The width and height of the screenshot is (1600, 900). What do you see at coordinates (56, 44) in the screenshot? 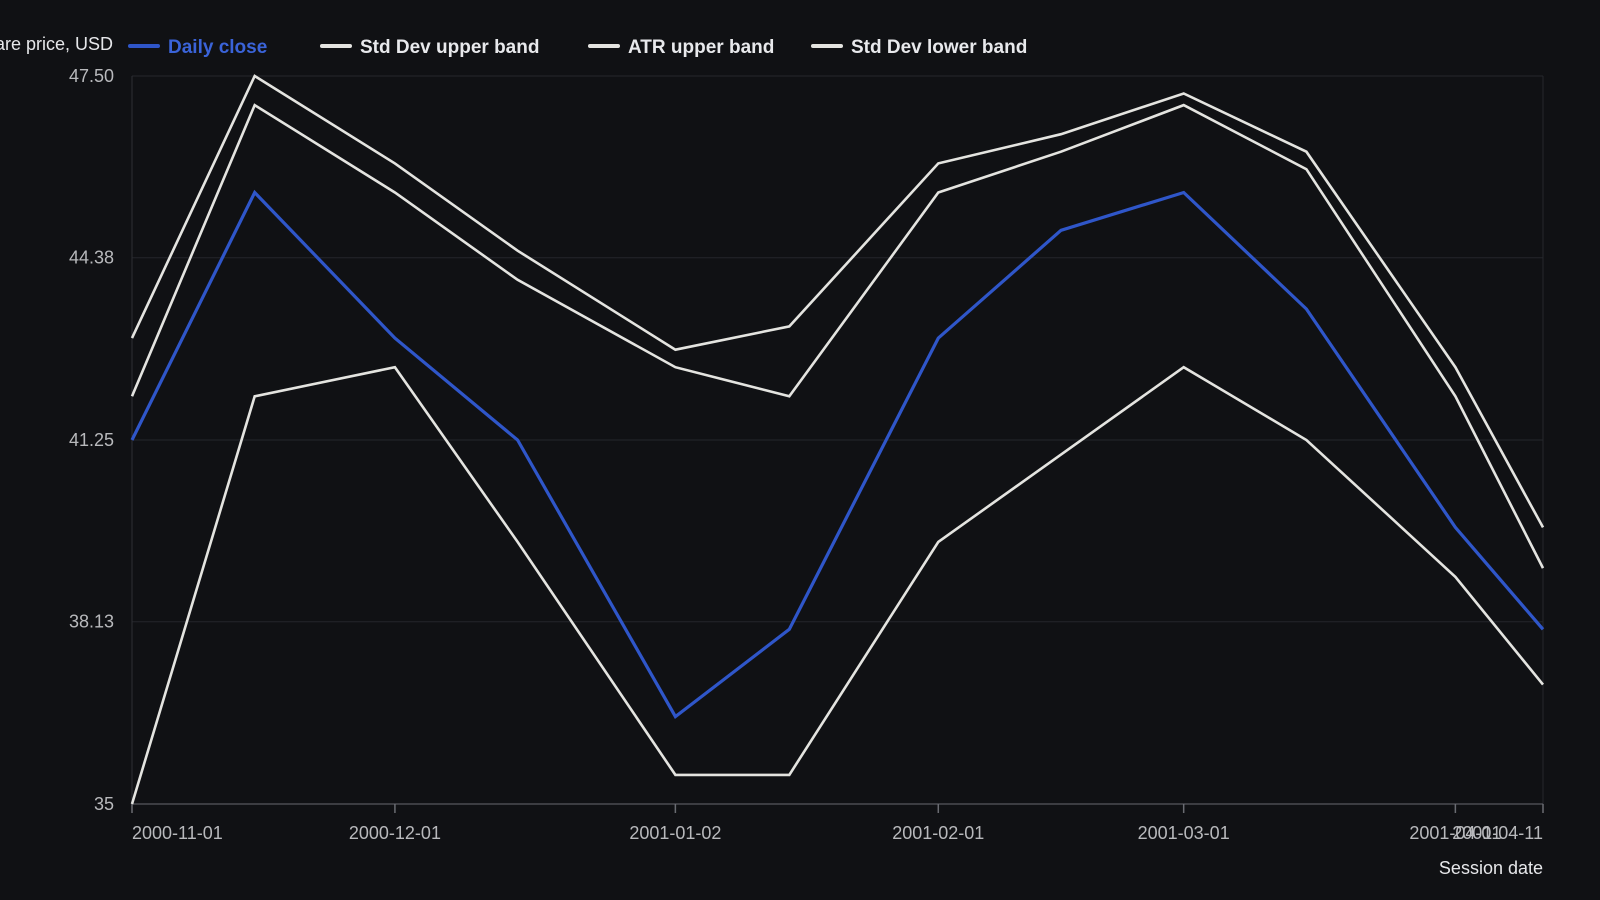
I see `y-axis-title: Share price, USD` at bounding box center [56, 44].